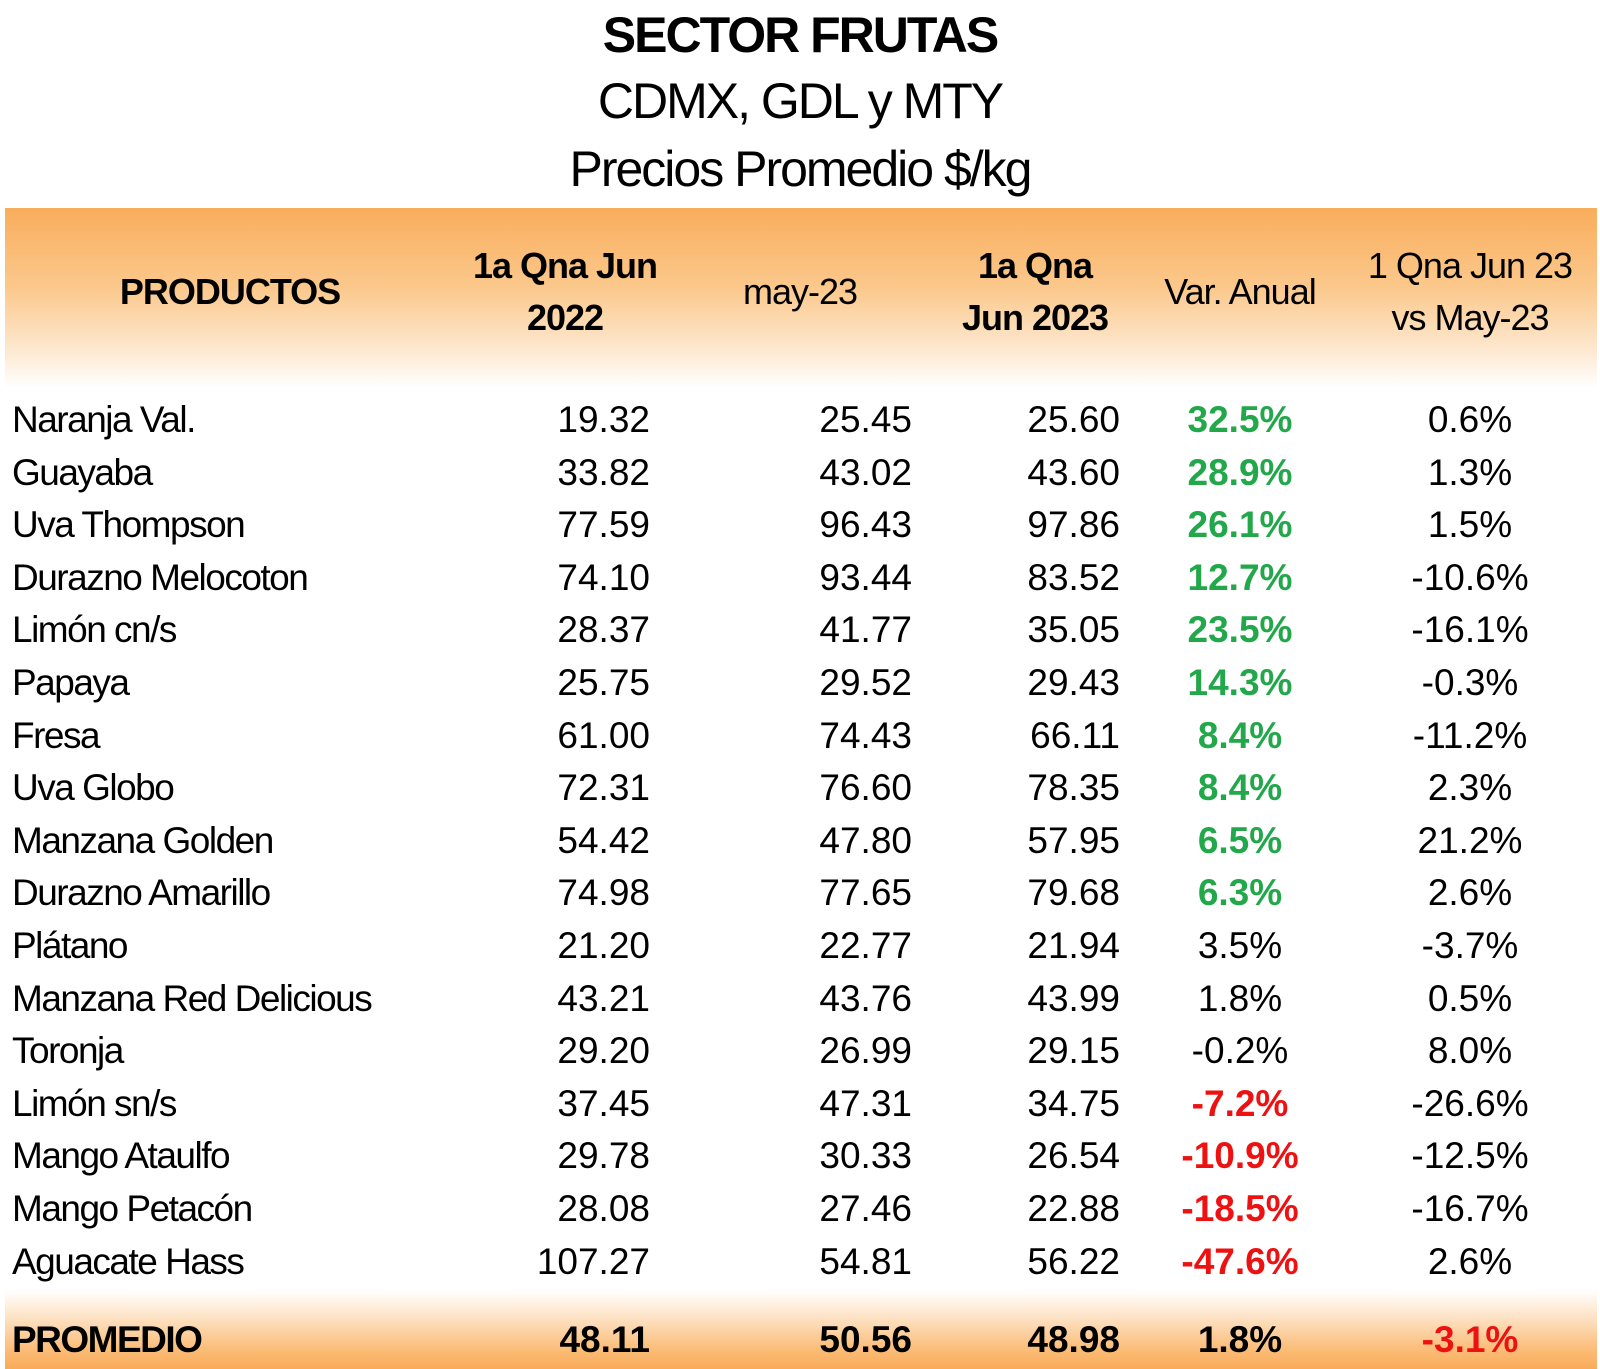 The height and width of the screenshot is (1369, 1600). What do you see at coordinates (800, 1104) in the screenshot?
I see `table-row: Limón sn/s 37.45 47.31 34.75 -7.2% -26.6%` at bounding box center [800, 1104].